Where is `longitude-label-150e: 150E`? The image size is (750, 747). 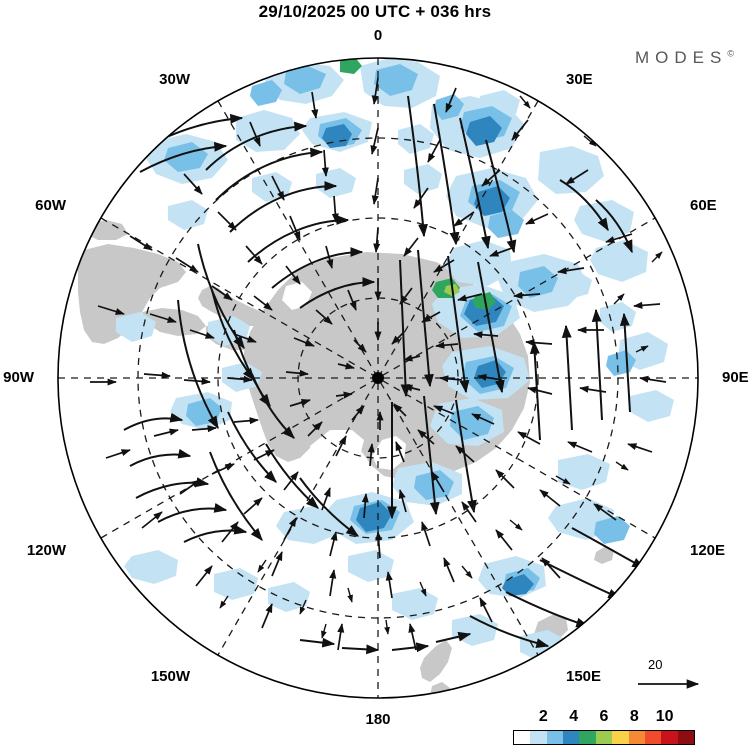
longitude-label-150e: 150E is located at coordinates (584, 676).